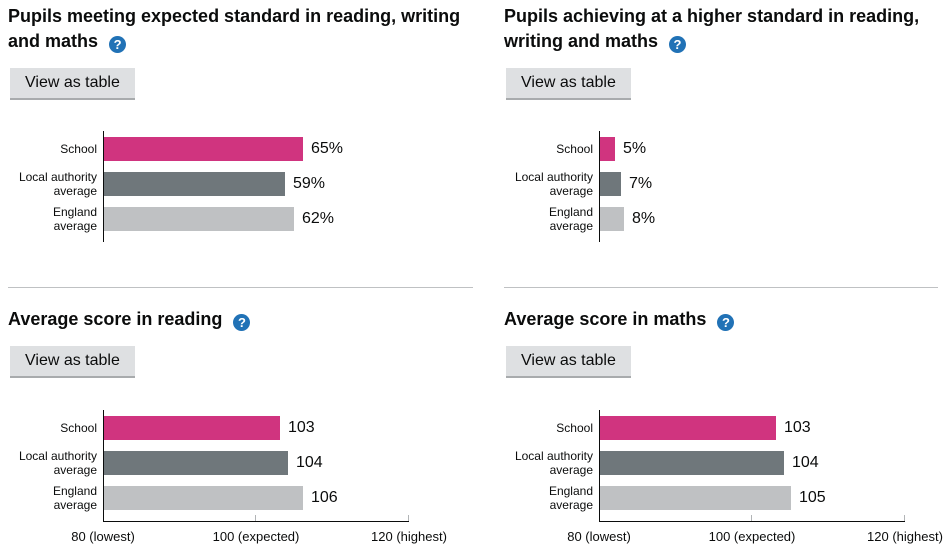 This screenshot has height=549, width=943. What do you see at coordinates (309, 183) in the screenshot?
I see `bar-value-label: 59%` at bounding box center [309, 183].